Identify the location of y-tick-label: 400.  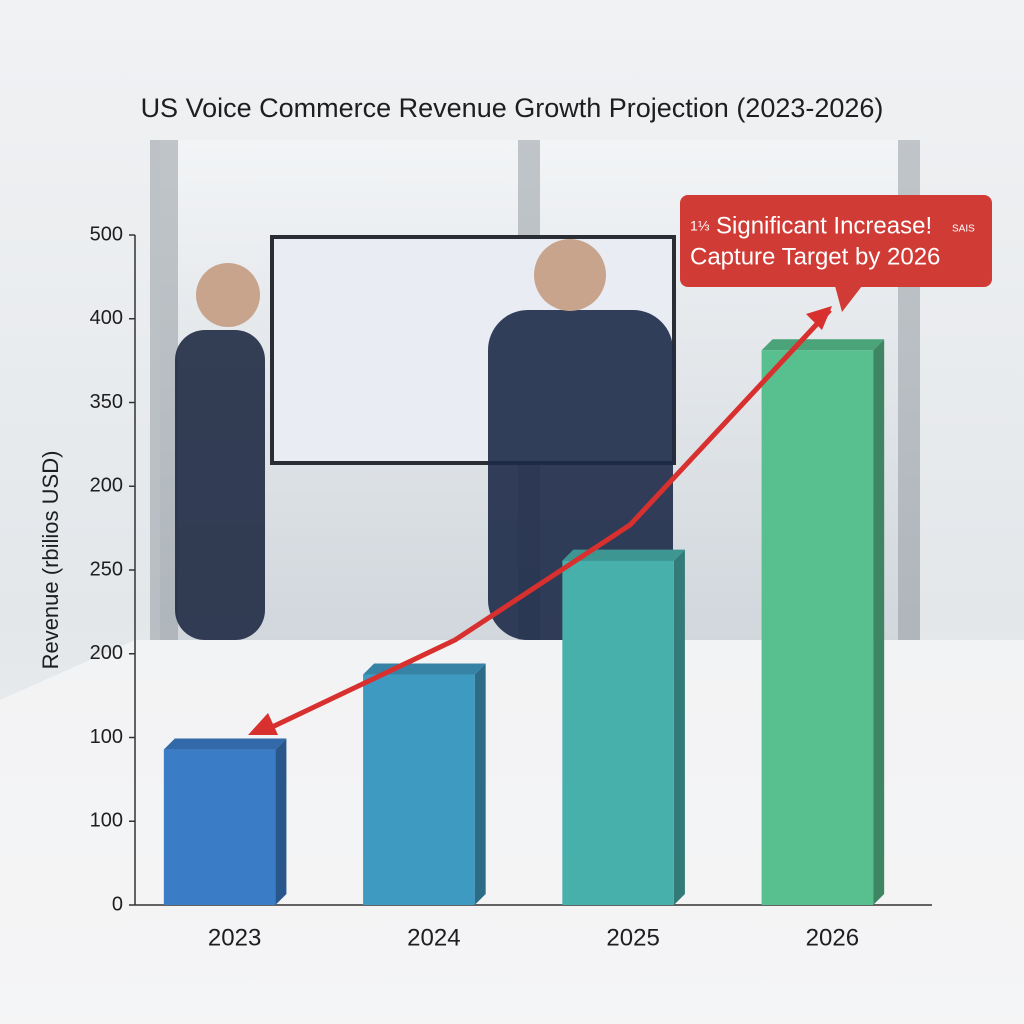
(106, 318).